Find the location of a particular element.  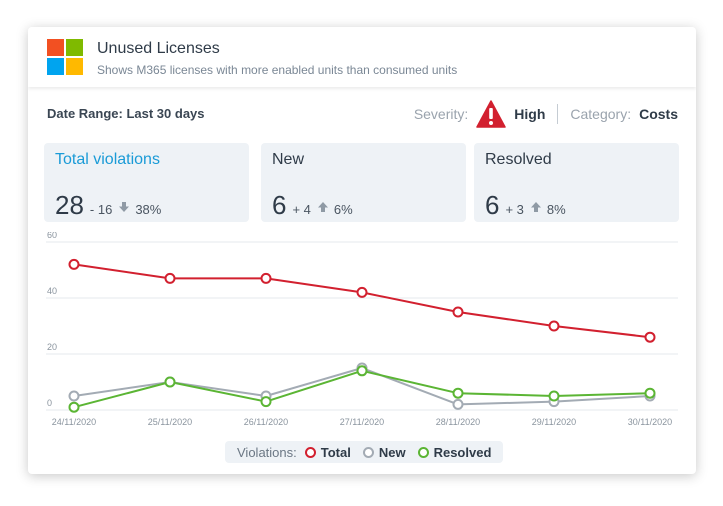

x-tick-label: 29/11/2020 is located at coordinates (554, 422).